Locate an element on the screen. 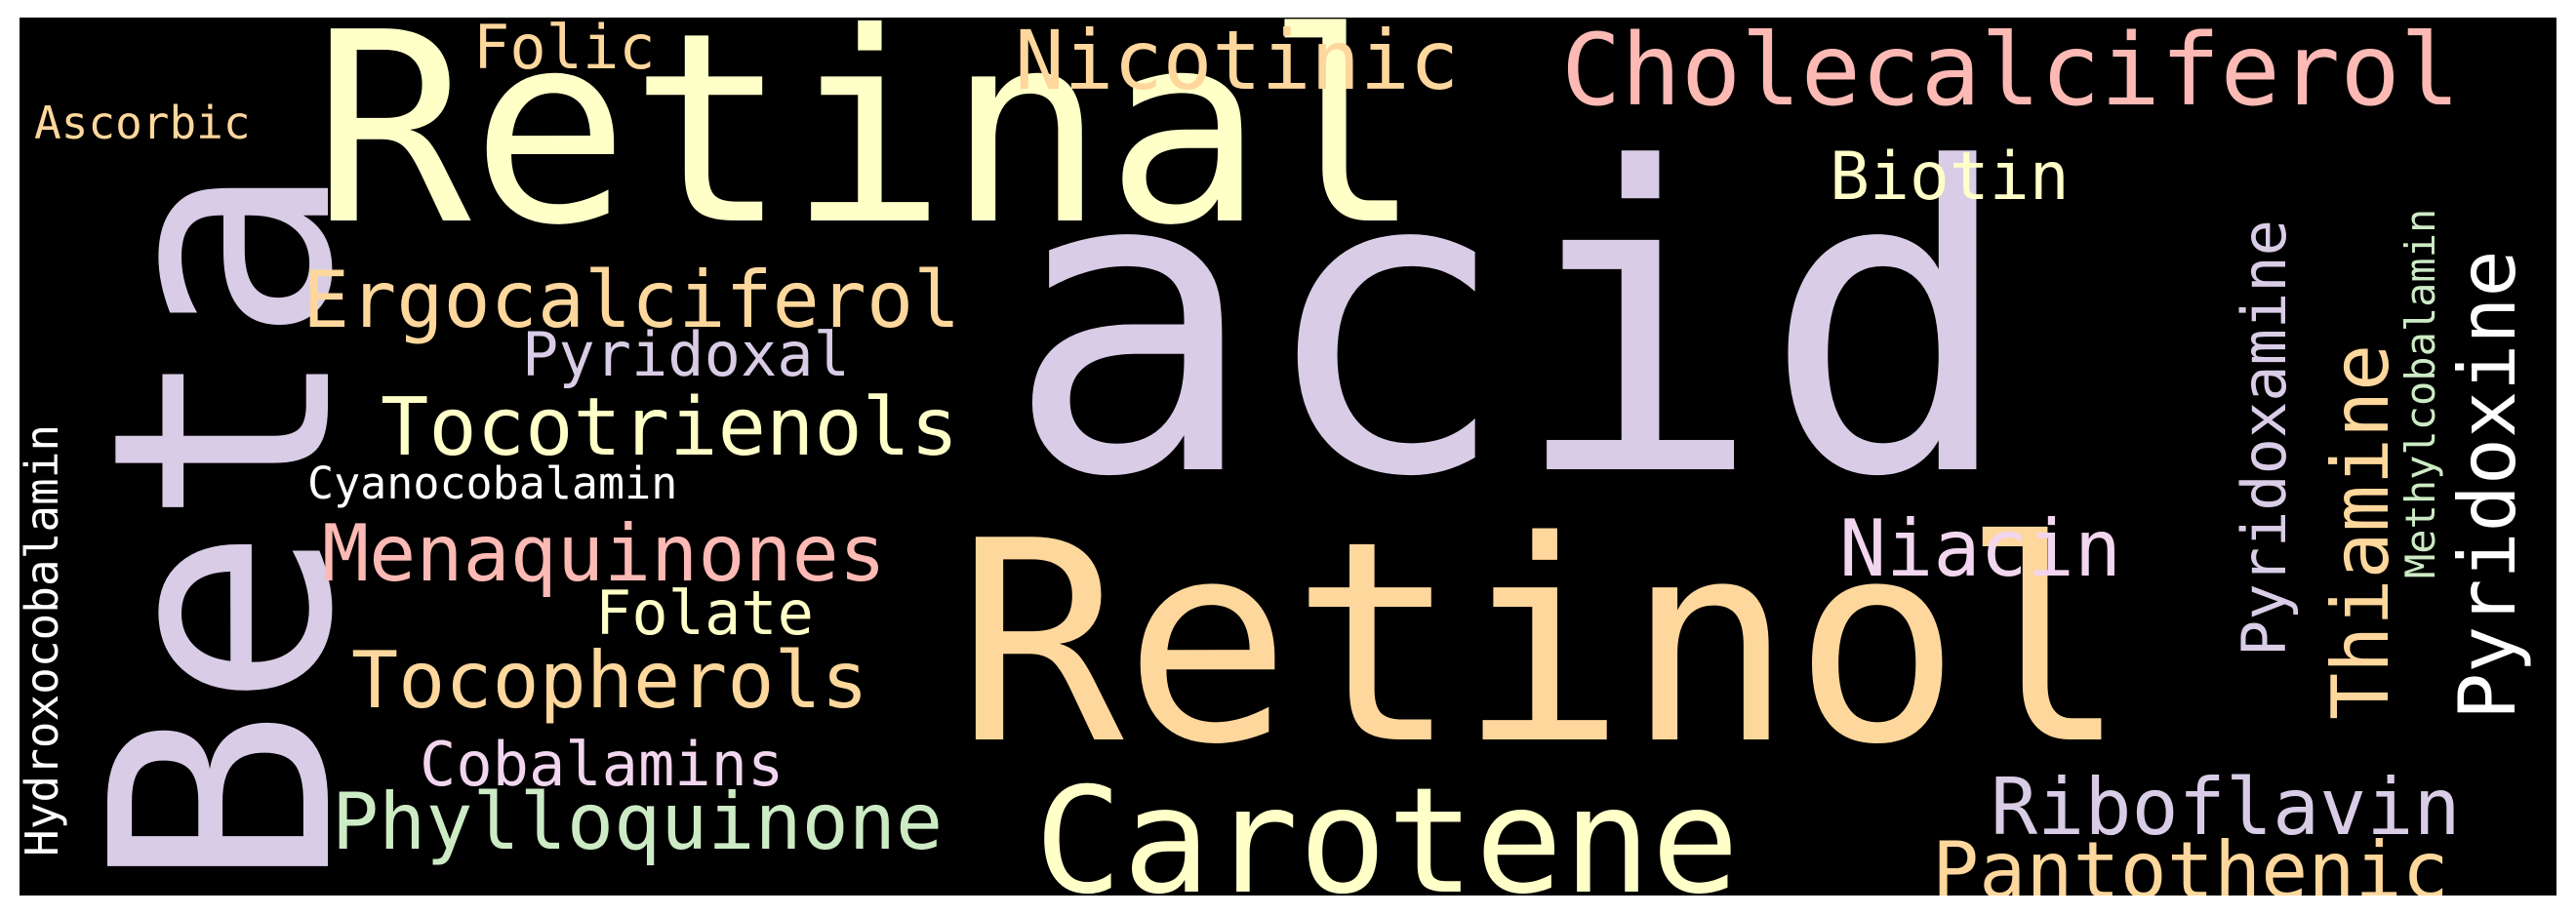 This screenshot has width=2576, height=916. word-folic: Folic is located at coordinates (564, 51).